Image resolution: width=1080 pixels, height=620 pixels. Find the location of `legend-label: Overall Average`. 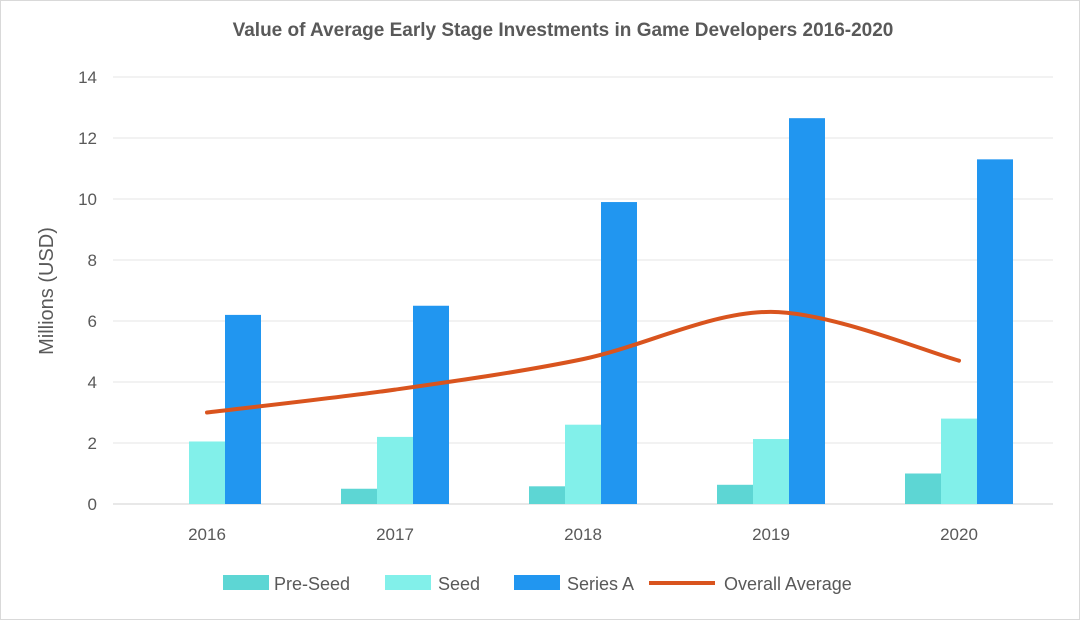

legend-label: Overall Average is located at coordinates (788, 584).